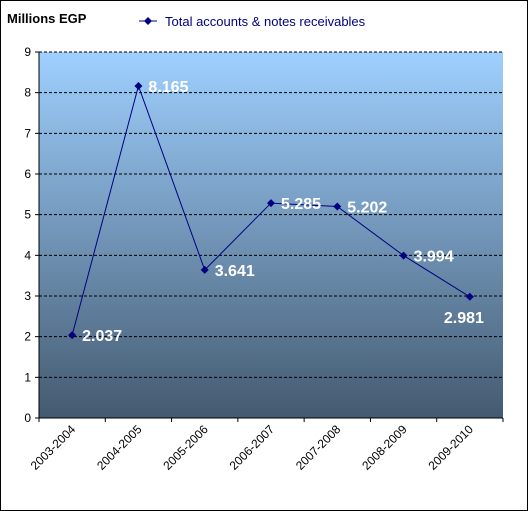 Image resolution: width=528 pixels, height=511 pixels. What do you see at coordinates (367, 207) in the screenshot?
I see `data-label: 5.202` at bounding box center [367, 207].